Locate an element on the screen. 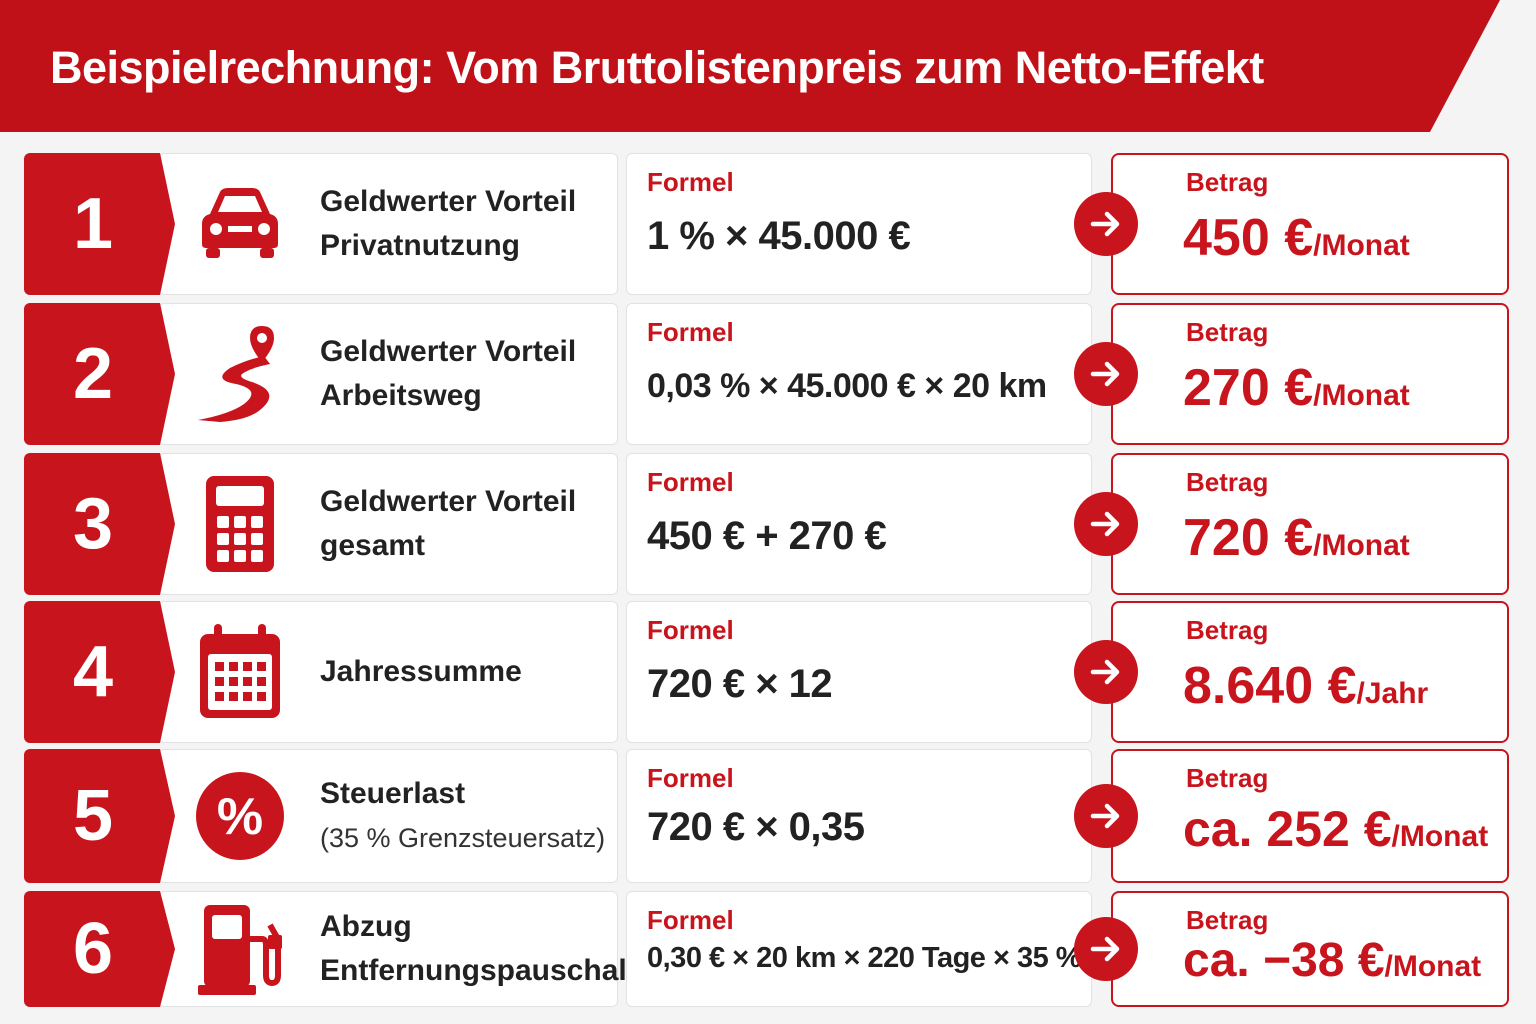  amount: 720 €/Monat is located at coordinates (1296, 538).